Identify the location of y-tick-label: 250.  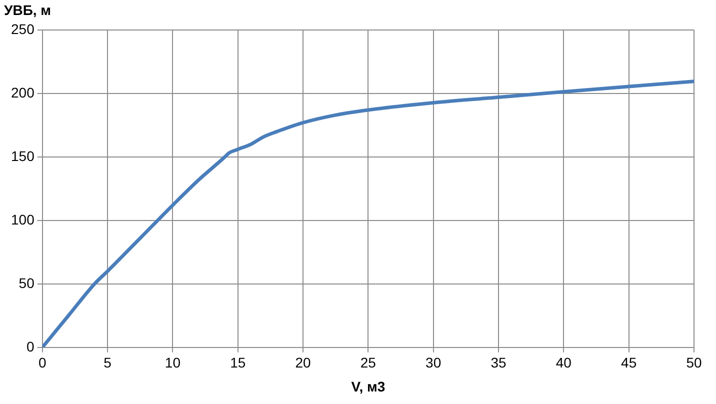
(23, 28).